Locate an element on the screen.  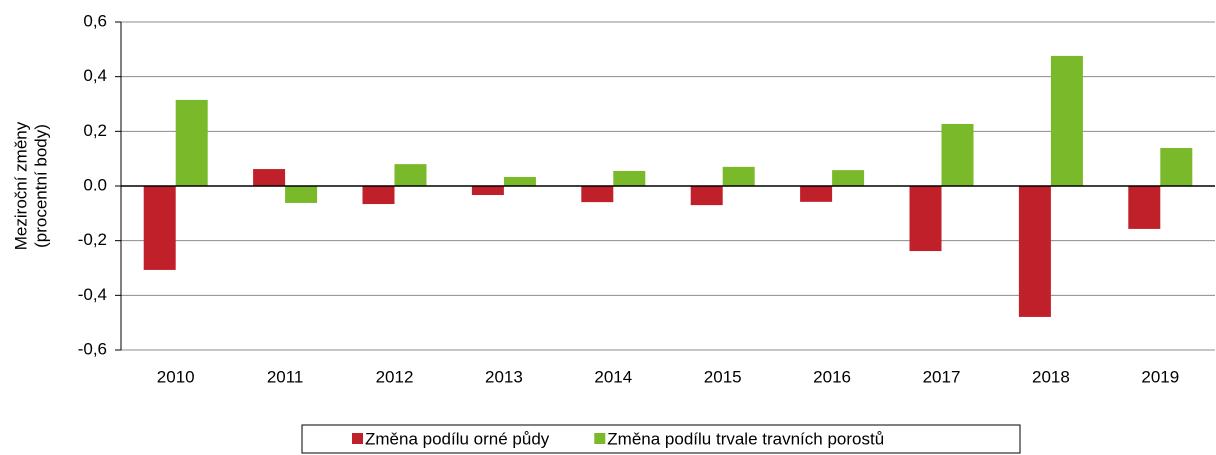
legend-label: Změna podílu orné půdy is located at coordinates (457, 438).